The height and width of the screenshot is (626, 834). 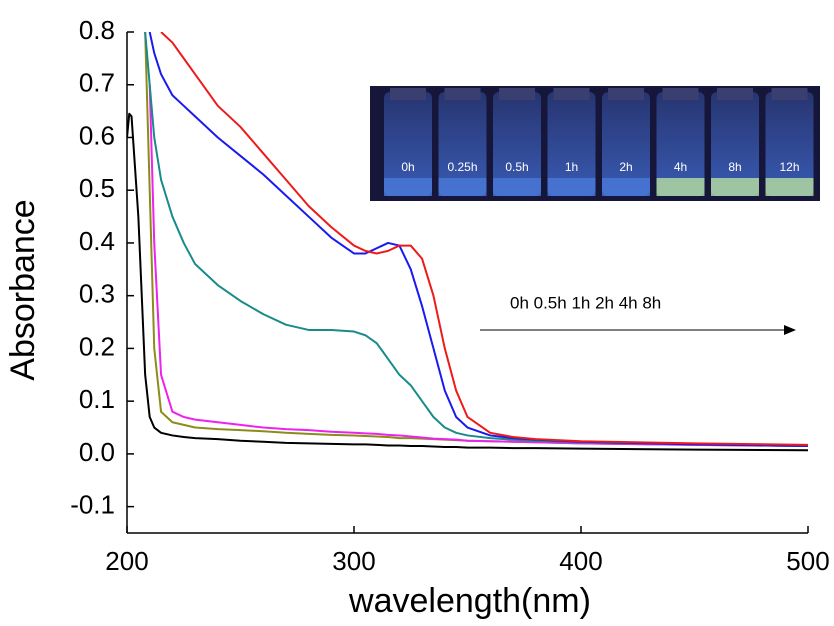 I want to click on x-tick-label: 300, so click(x=353, y=561).